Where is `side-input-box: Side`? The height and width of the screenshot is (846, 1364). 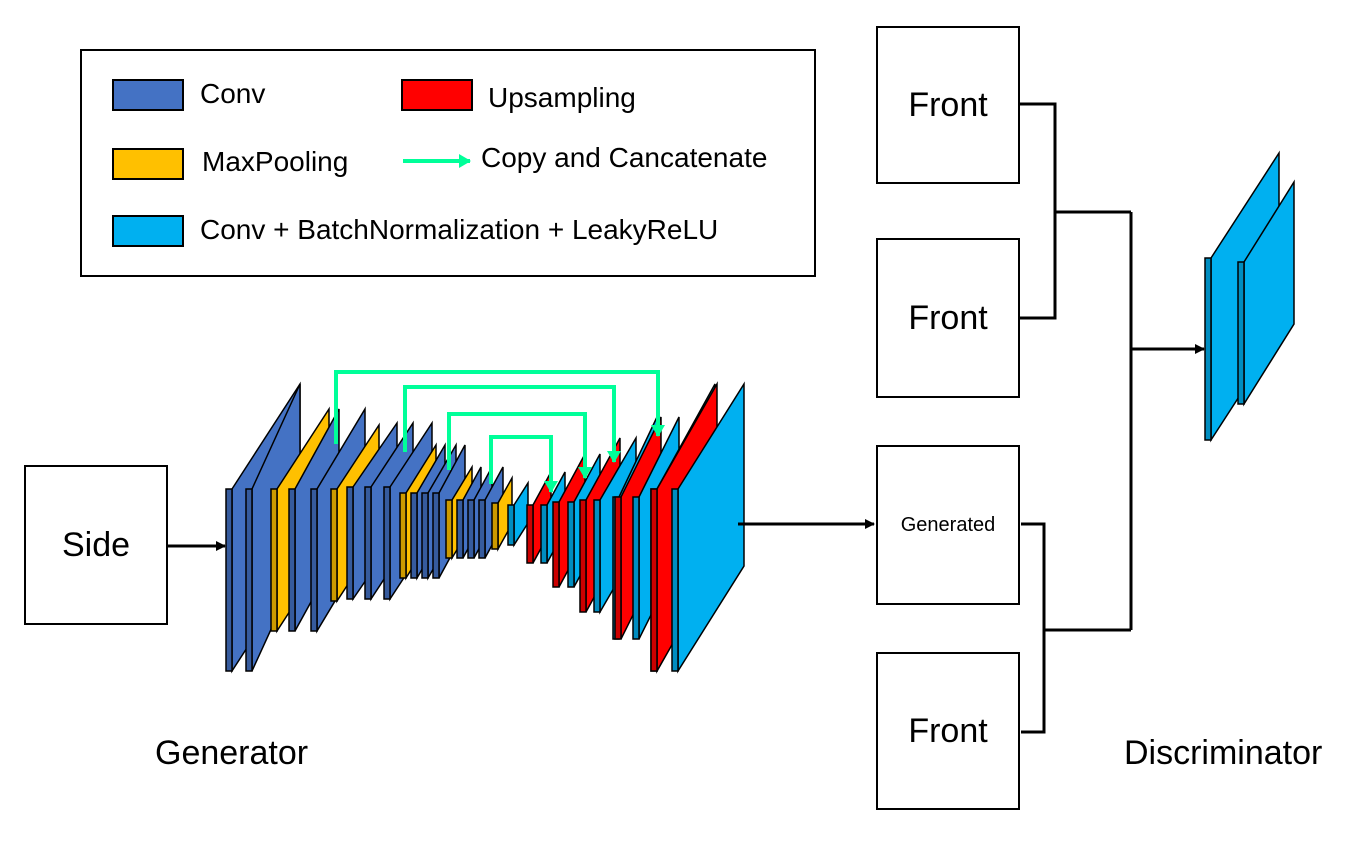
side-input-box: Side is located at coordinates (96, 545).